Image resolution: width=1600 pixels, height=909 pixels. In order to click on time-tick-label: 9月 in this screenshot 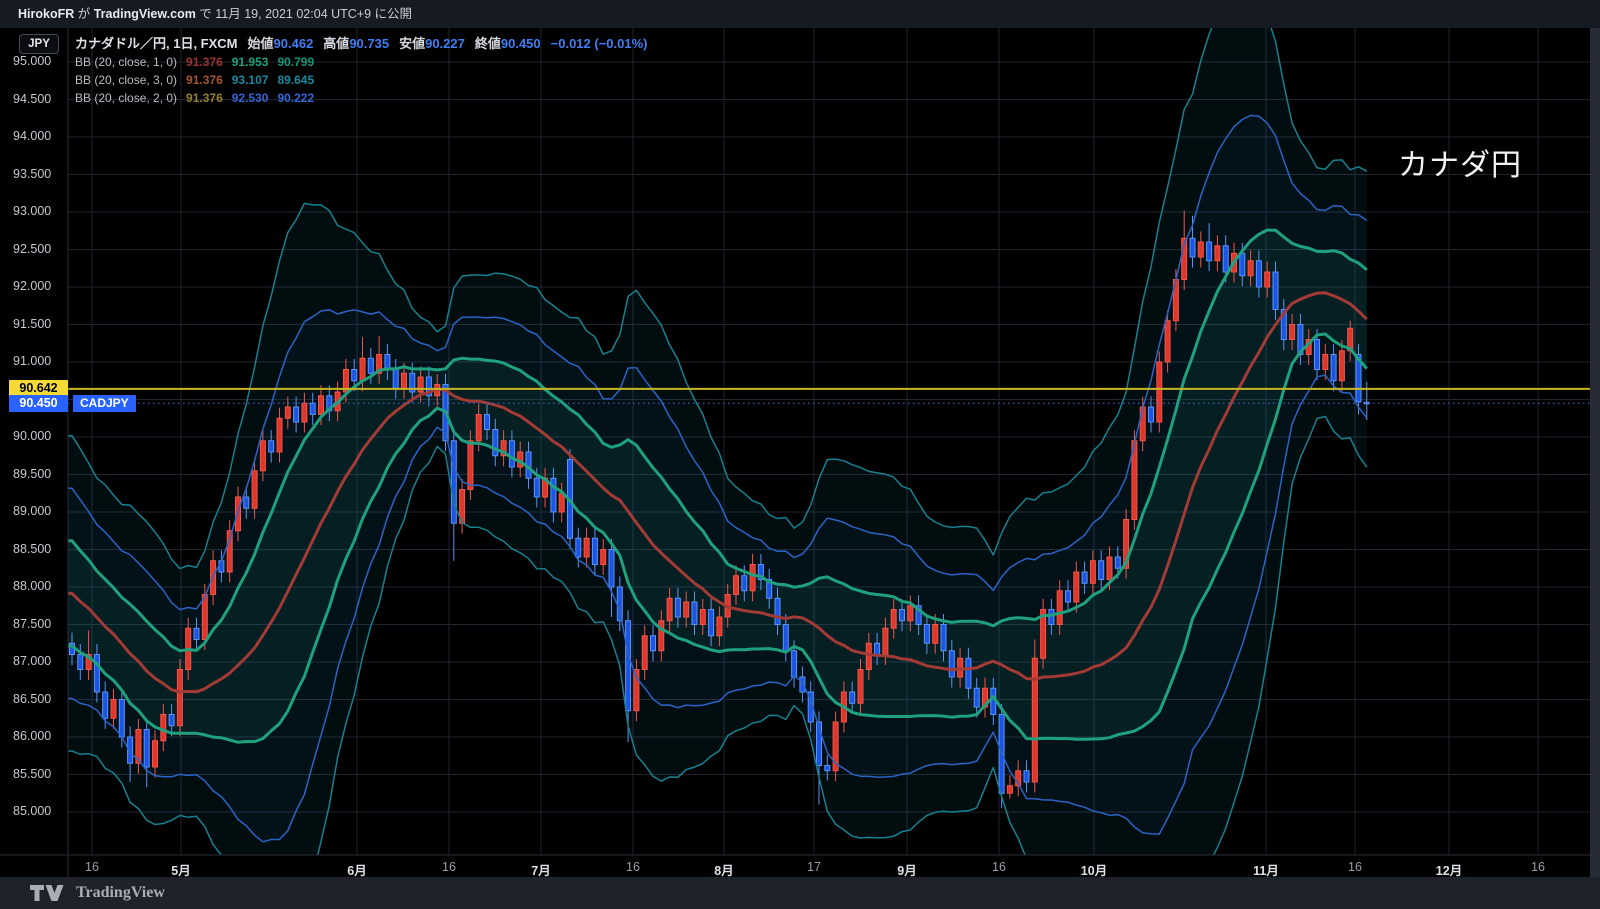, I will do `click(907, 871)`.